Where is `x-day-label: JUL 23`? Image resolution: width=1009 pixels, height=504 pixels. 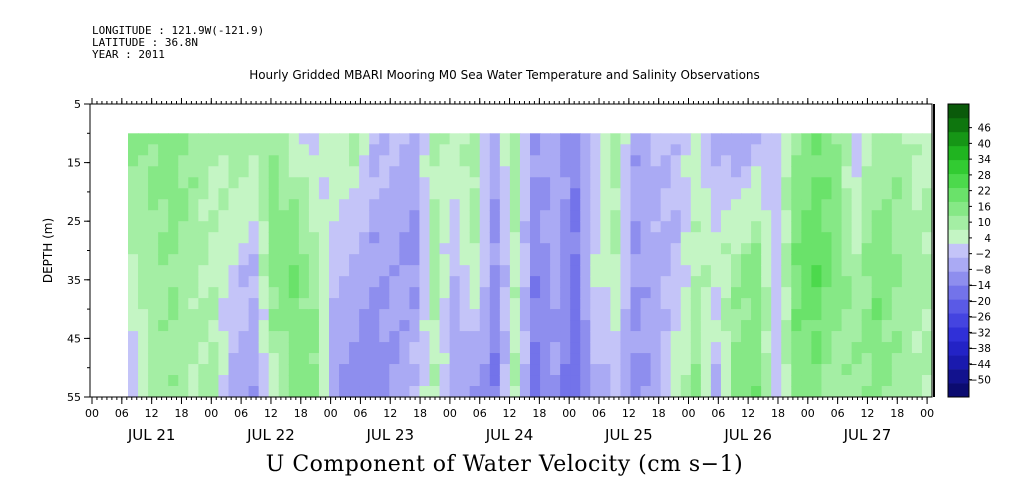
x-day-label: JUL 23 is located at coordinates (389, 435).